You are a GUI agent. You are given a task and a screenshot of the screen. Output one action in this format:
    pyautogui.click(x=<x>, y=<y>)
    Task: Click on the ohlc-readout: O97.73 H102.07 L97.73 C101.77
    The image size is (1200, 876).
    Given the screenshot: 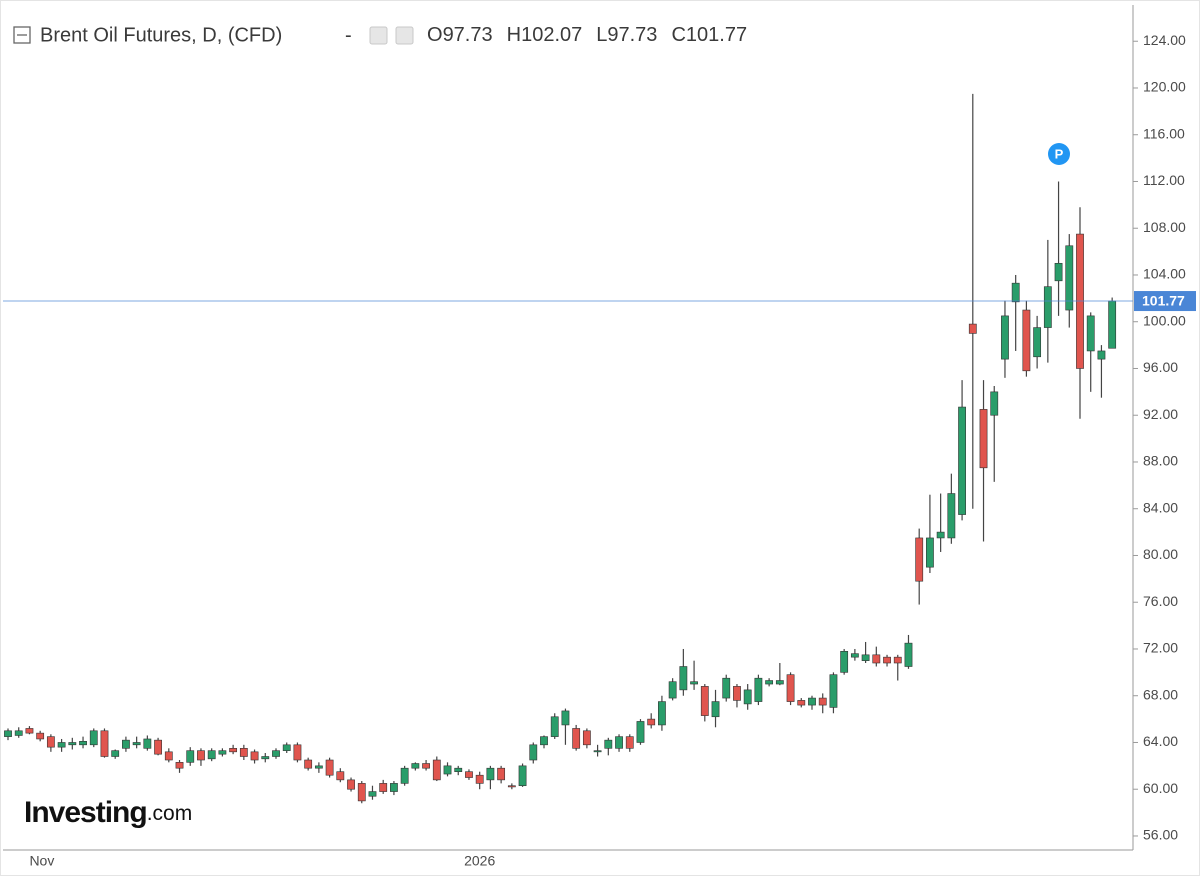 What is the action you would take?
    pyautogui.click(x=587, y=35)
    